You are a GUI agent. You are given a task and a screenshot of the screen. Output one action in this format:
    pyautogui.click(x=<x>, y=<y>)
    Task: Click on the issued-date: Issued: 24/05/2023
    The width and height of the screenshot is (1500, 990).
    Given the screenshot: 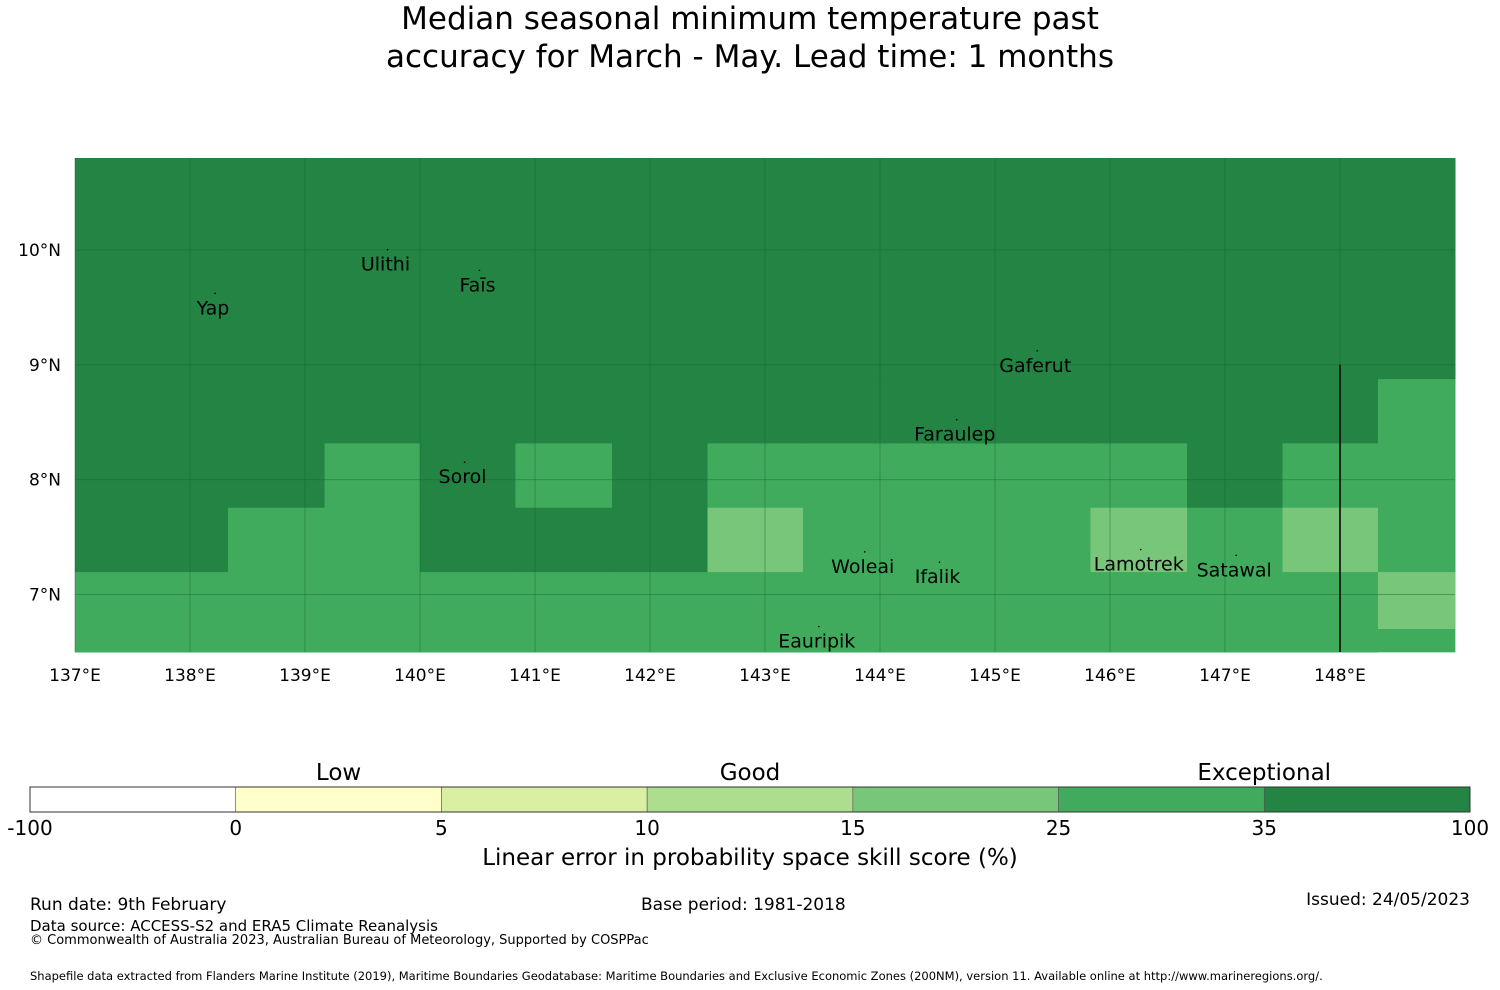 What is the action you would take?
    pyautogui.click(x=1388, y=900)
    